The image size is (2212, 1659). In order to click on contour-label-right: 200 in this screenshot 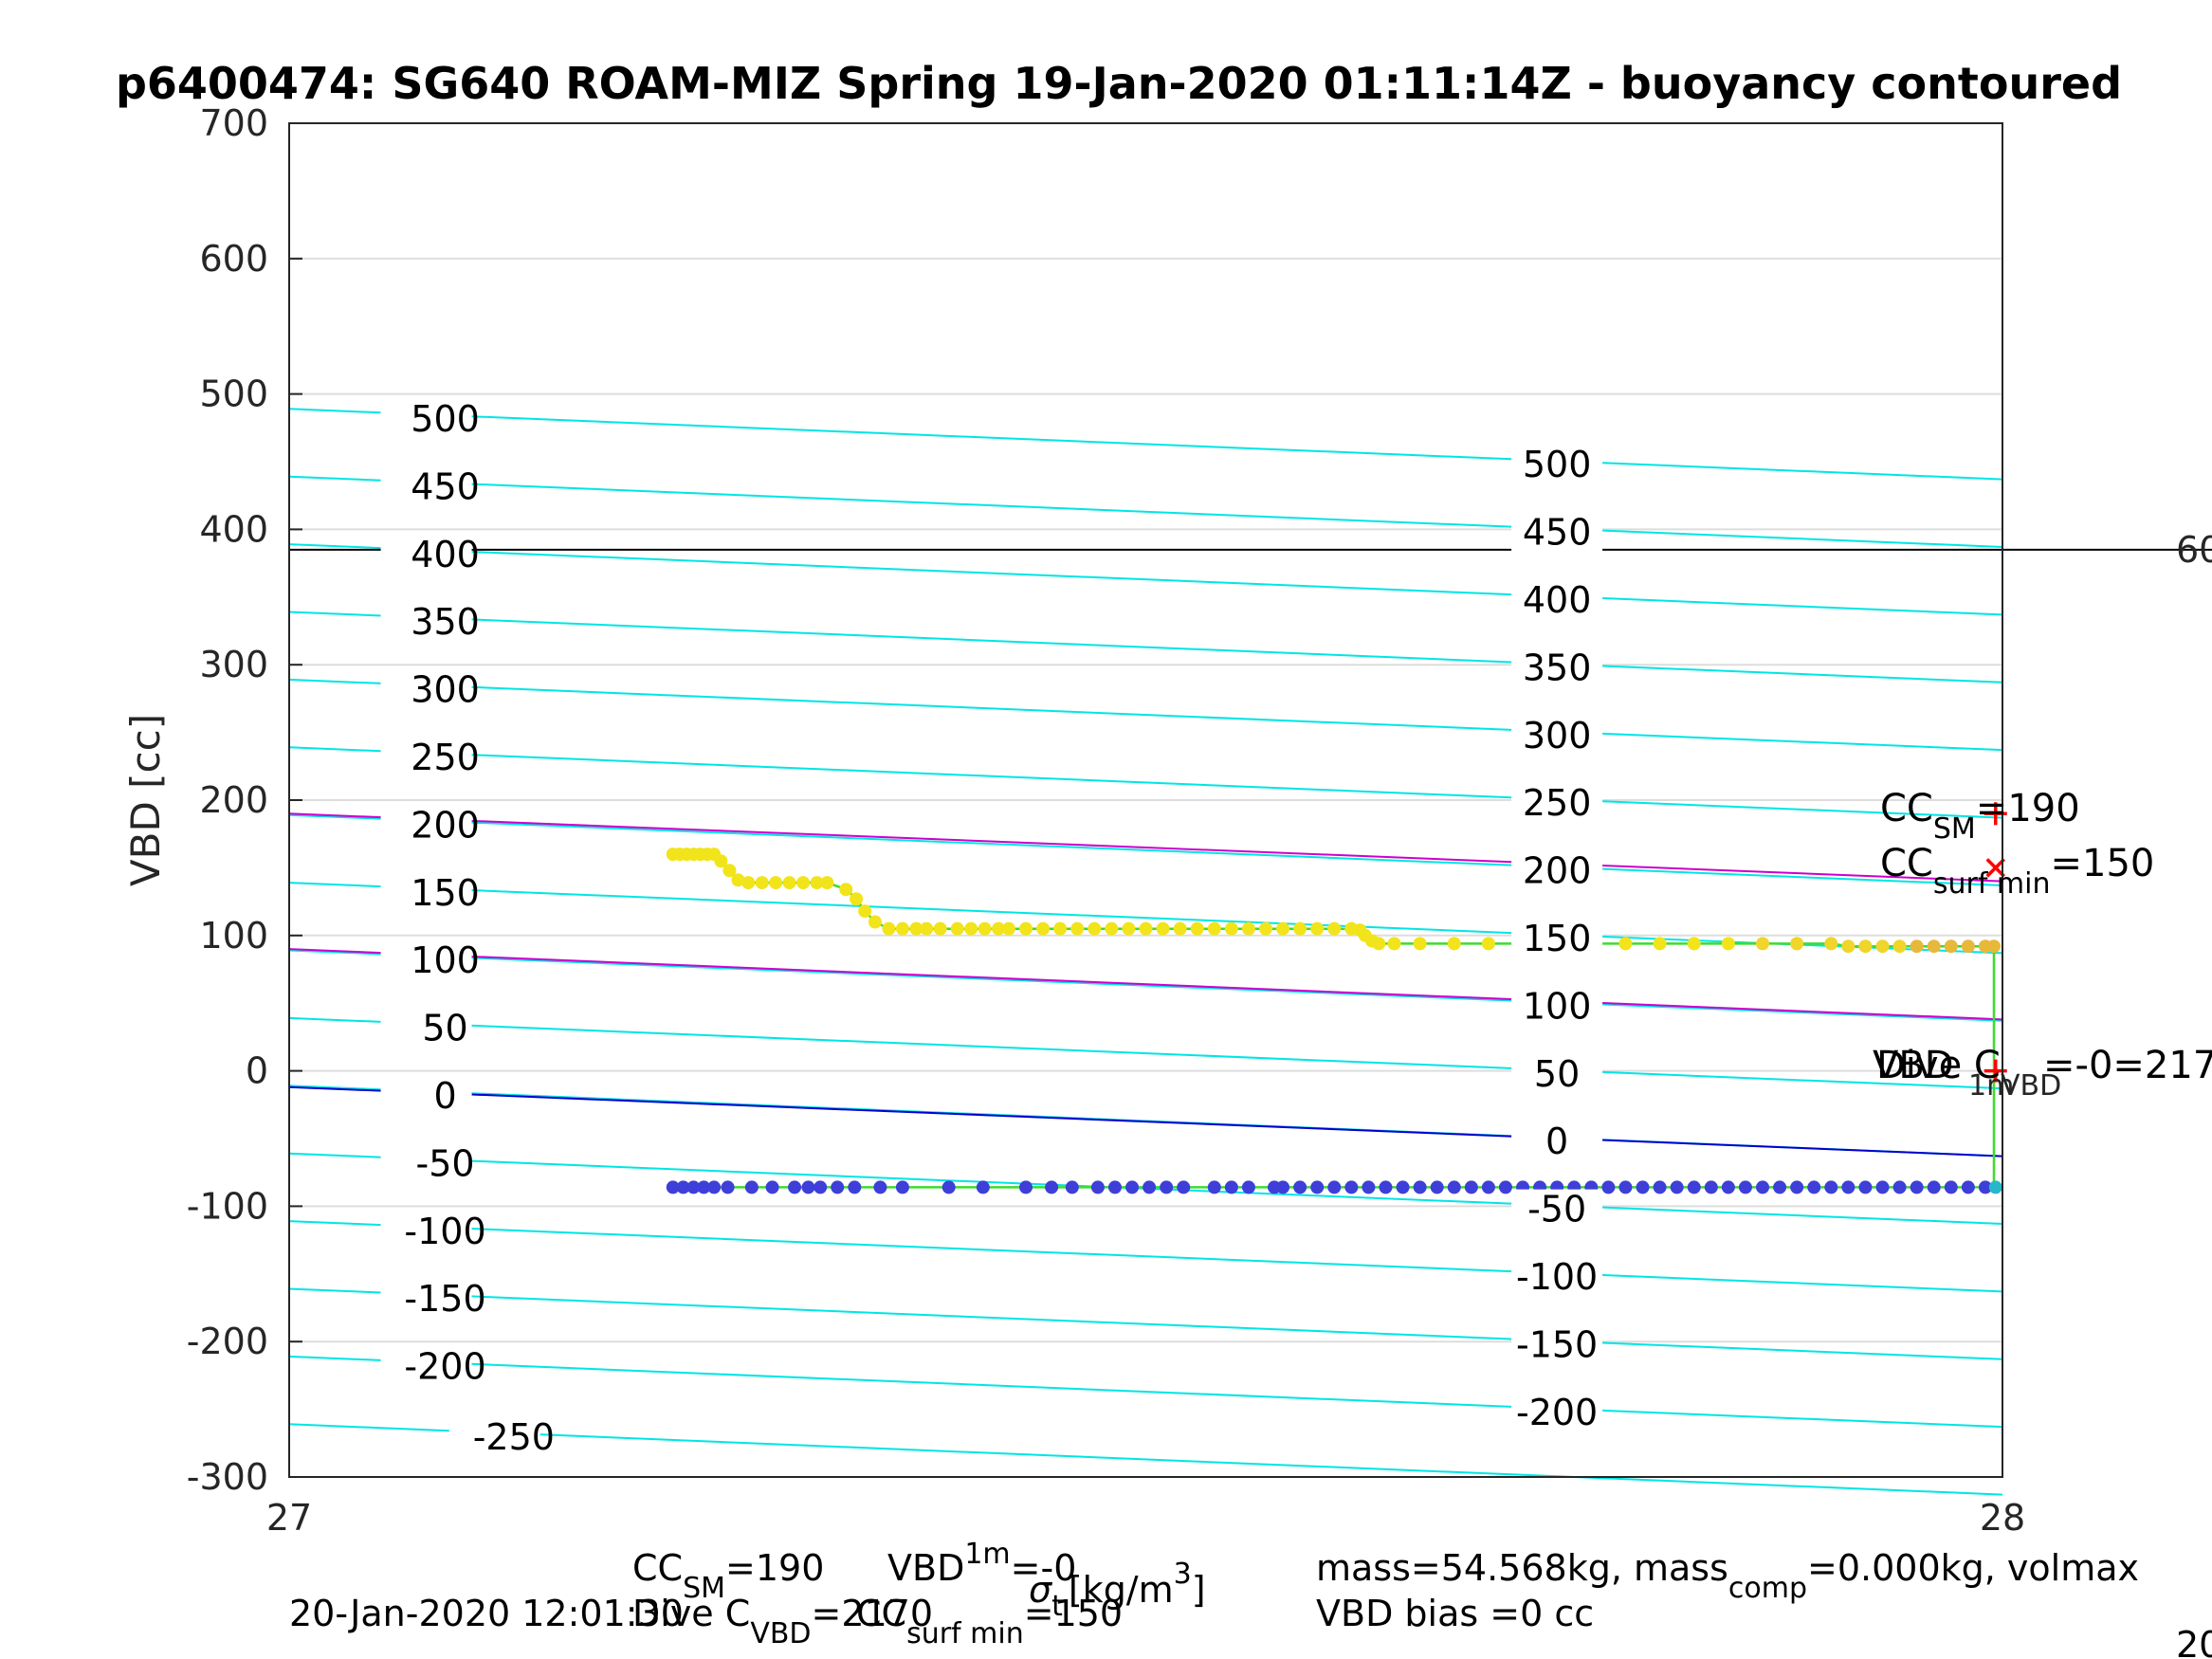, I will do `click(1557, 871)`.